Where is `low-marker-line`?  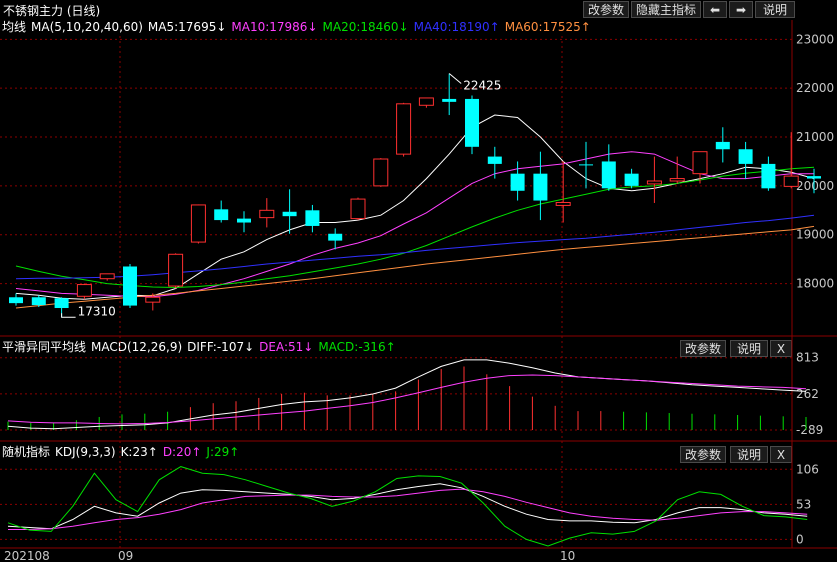 low-marker-line is located at coordinates (68, 315).